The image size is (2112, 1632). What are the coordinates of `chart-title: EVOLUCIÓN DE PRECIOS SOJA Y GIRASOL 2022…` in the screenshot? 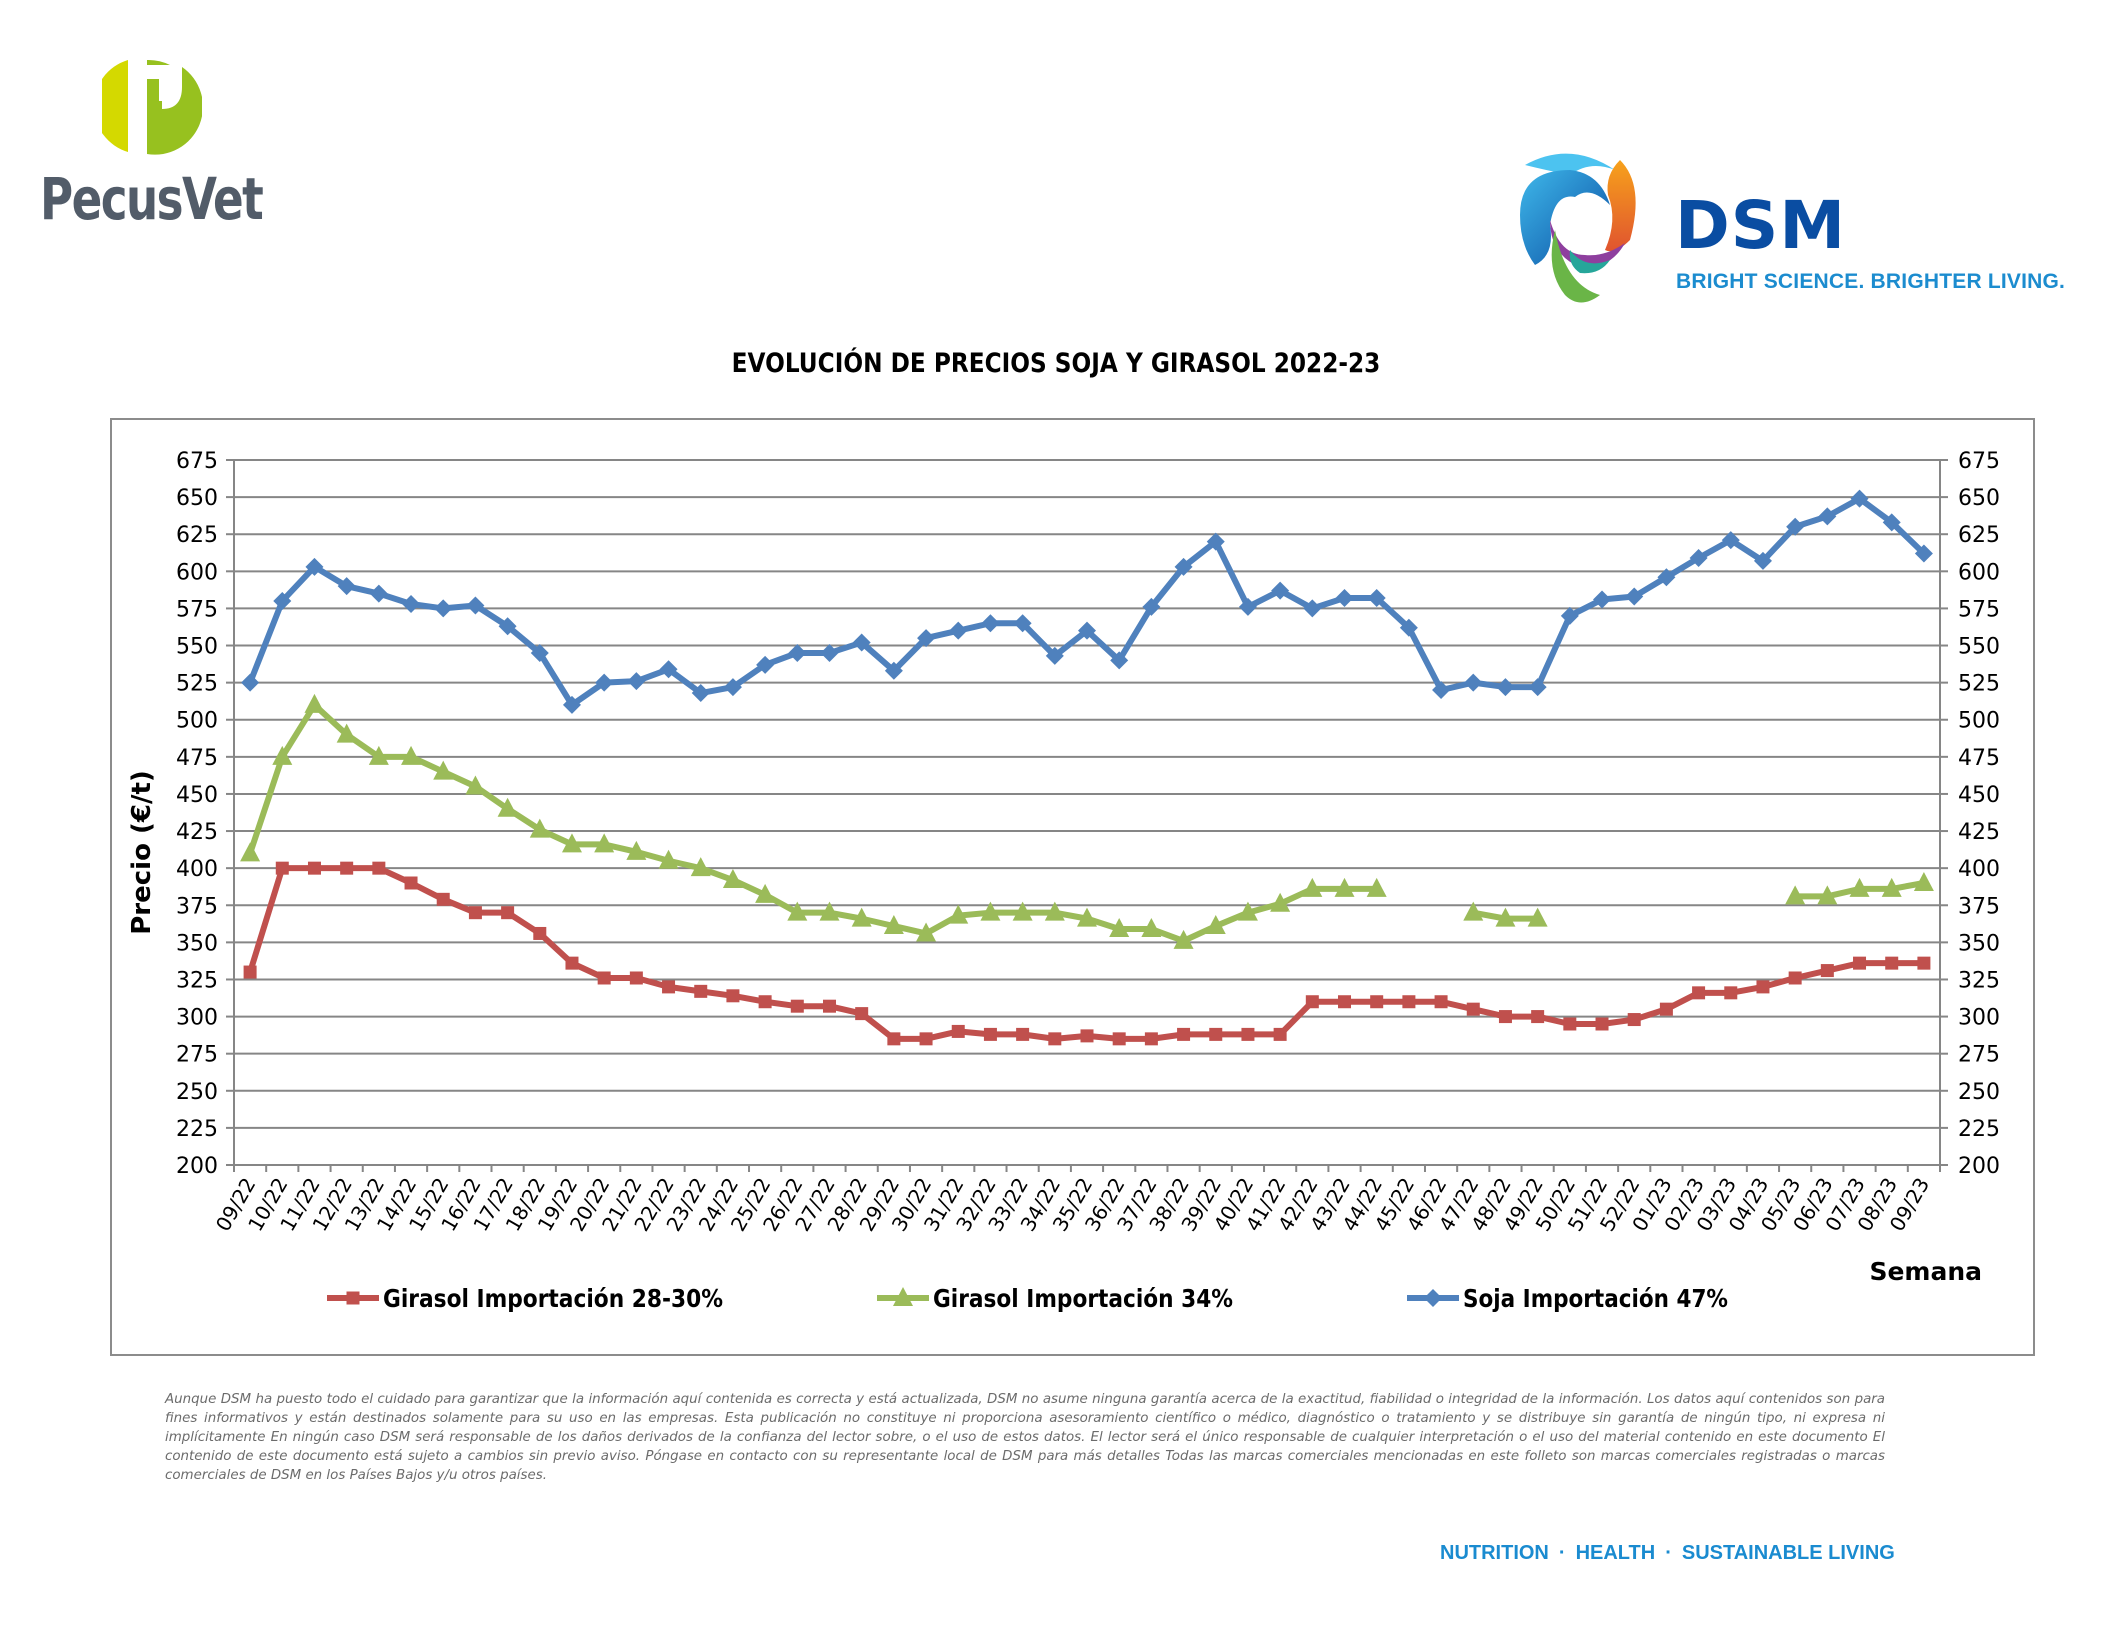 It's located at (1056, 363).